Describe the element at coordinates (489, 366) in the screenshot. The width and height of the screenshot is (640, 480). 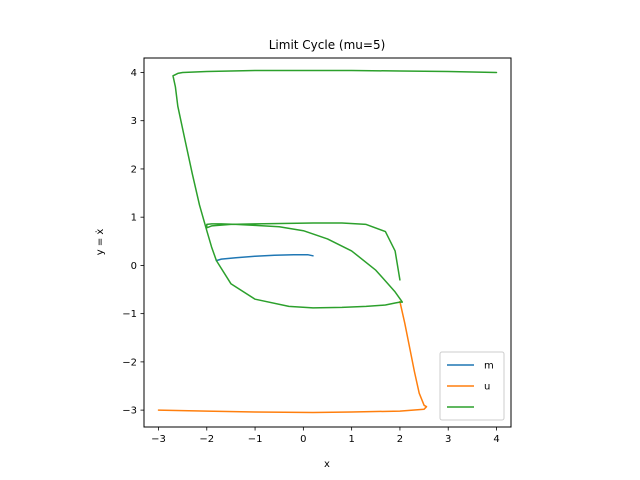
I see `legend-label-0: m` at that location.